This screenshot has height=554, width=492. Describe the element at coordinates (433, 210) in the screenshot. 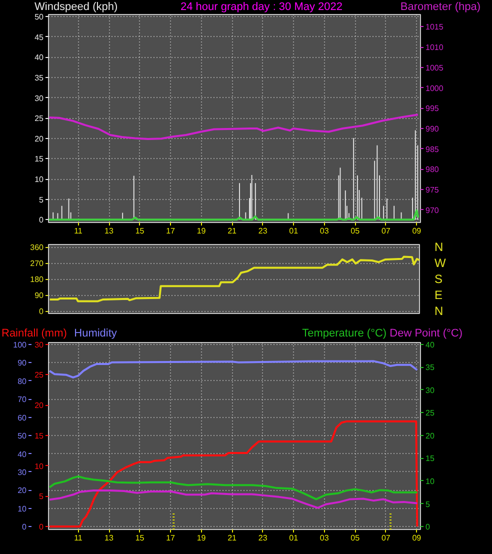

I see `y2-tick-label: 970` at that location.